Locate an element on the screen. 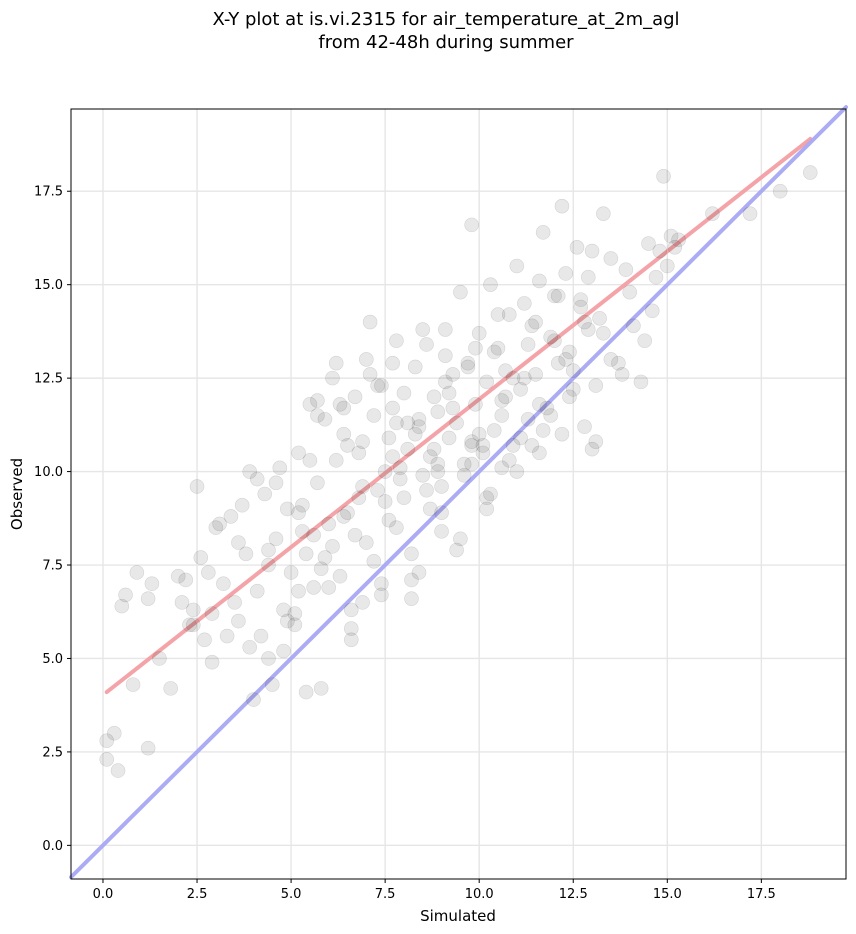 The width and height of the screenshot is (856, 934). x-axis-ticks: 0.0 2.5 5.0 7.5 10.0 12.5 15.0 17.5 is located at coordinates (434, 890).